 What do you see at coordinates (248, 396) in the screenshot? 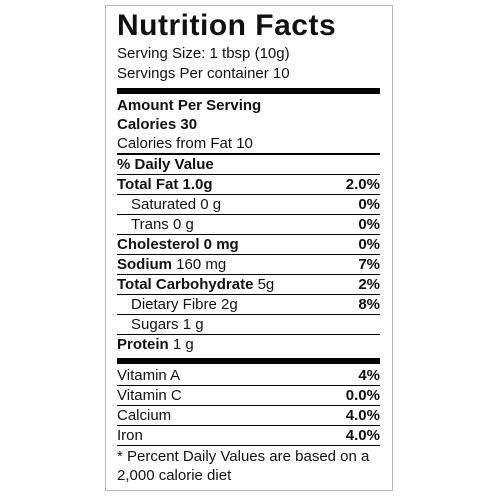
I see `vitamin-row: Vitamin C 0.0%` at bounding box center [248, 396].